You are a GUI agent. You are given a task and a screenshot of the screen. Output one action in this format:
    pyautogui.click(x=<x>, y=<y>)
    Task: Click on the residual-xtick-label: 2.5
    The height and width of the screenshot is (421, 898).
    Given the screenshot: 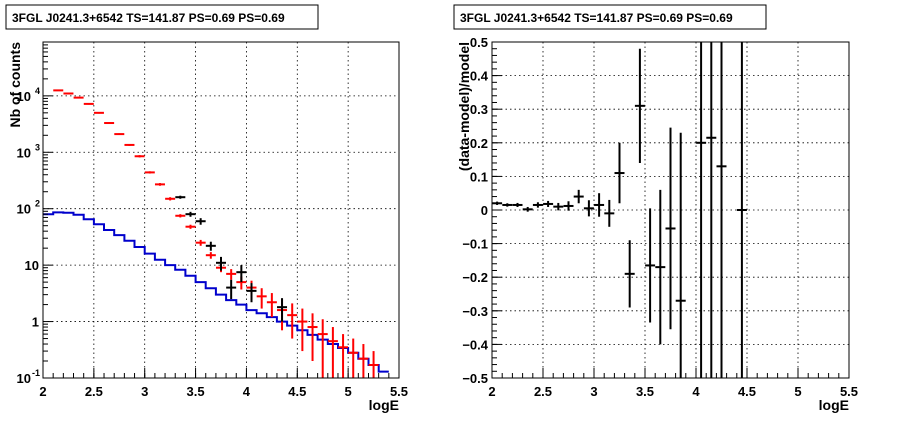 What is the action you would take?
    pyautogui.click(x=543, y=391)
    